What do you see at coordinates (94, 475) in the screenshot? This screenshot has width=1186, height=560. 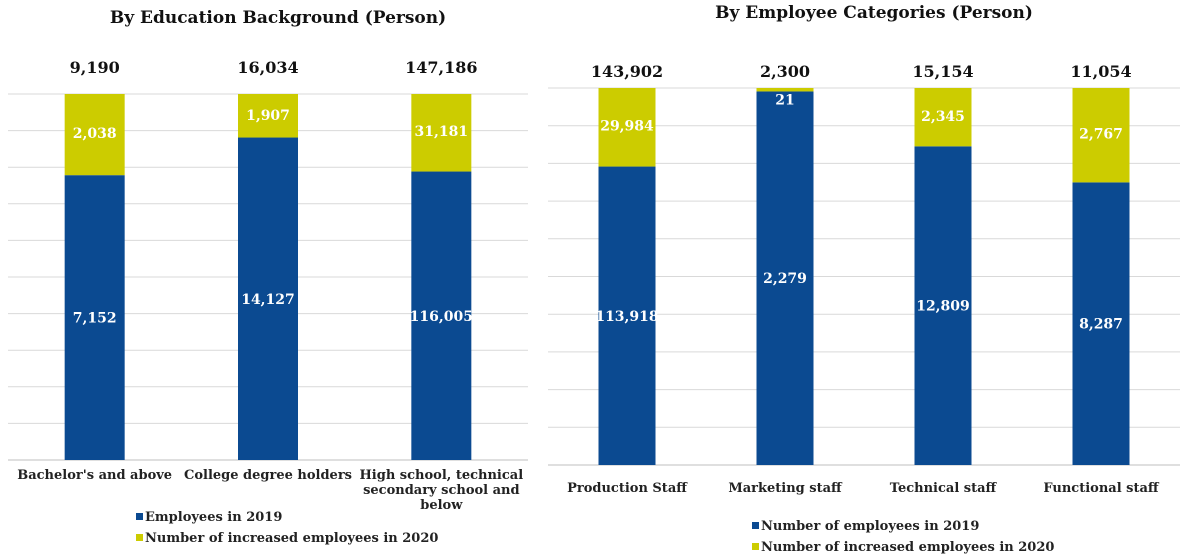 I see `chart-1-category-label: Bachelor's and above` at bounding box center [94, 475].